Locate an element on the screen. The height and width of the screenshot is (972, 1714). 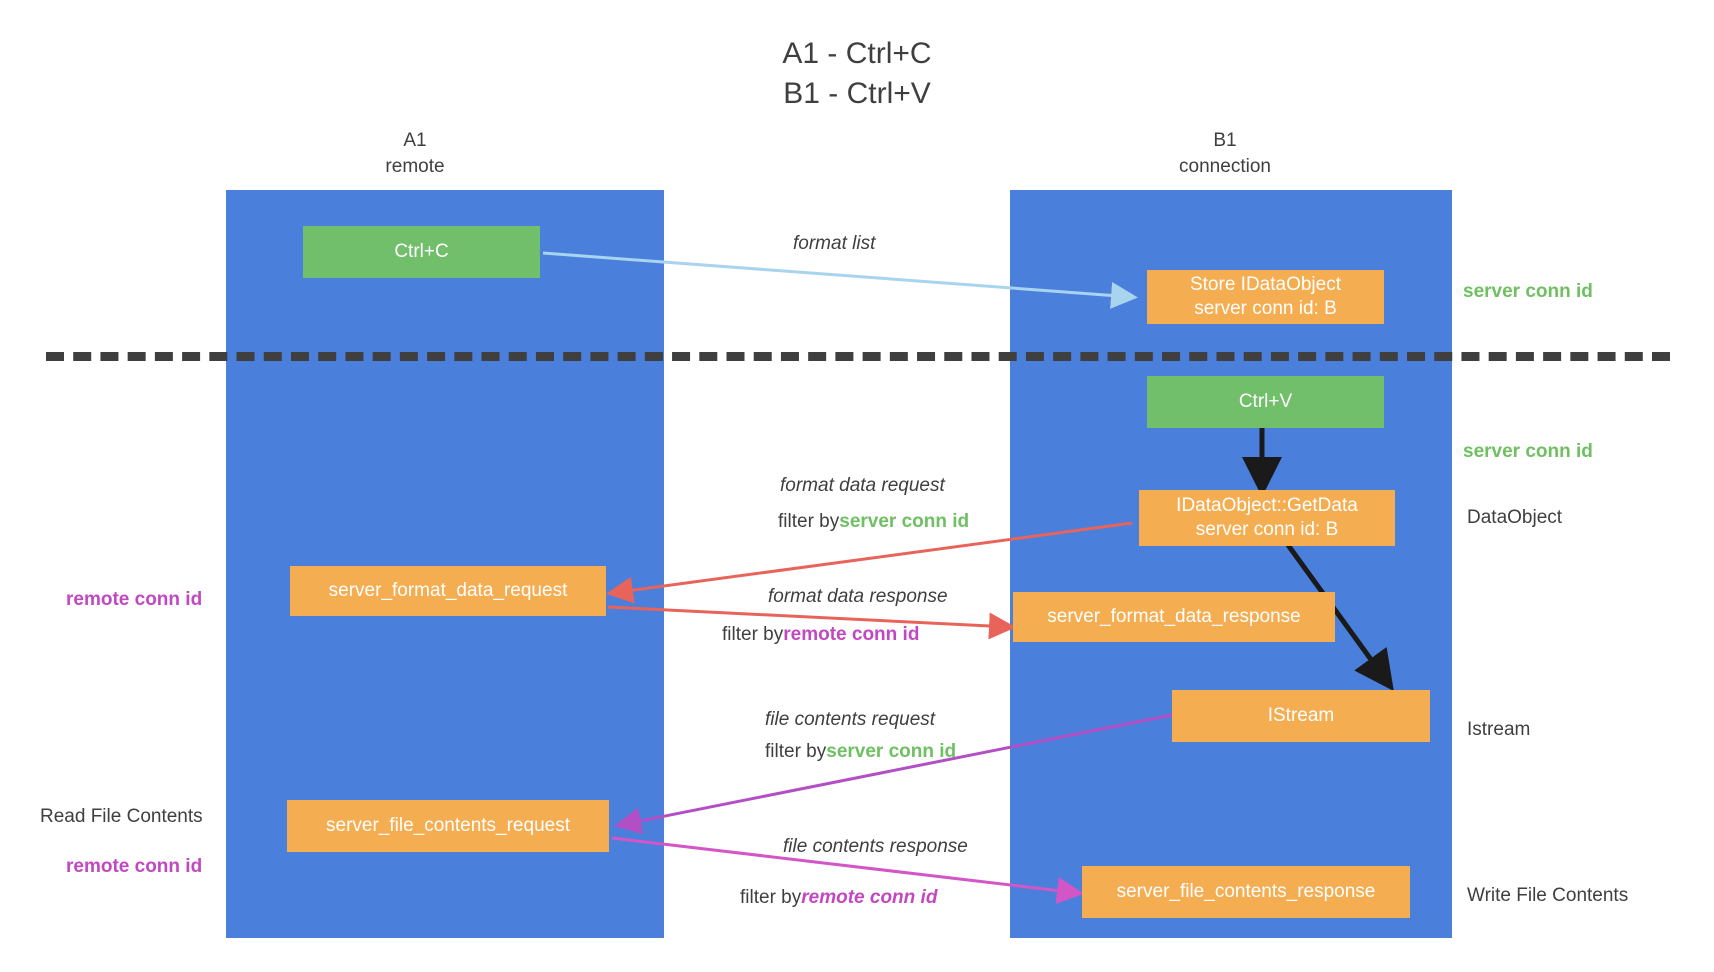
edge-label-format-data-request-filter: filter byserver conn id is located at coordinates (873, 522).